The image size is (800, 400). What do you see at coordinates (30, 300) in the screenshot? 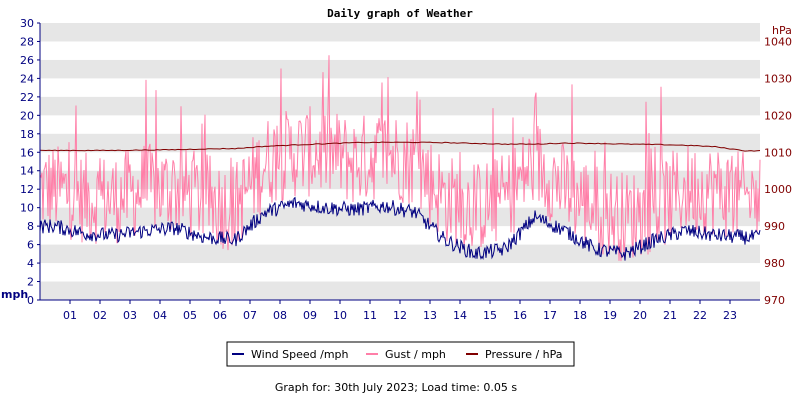
I see `left-tick-label: 0` at bounding box center [30, 300].